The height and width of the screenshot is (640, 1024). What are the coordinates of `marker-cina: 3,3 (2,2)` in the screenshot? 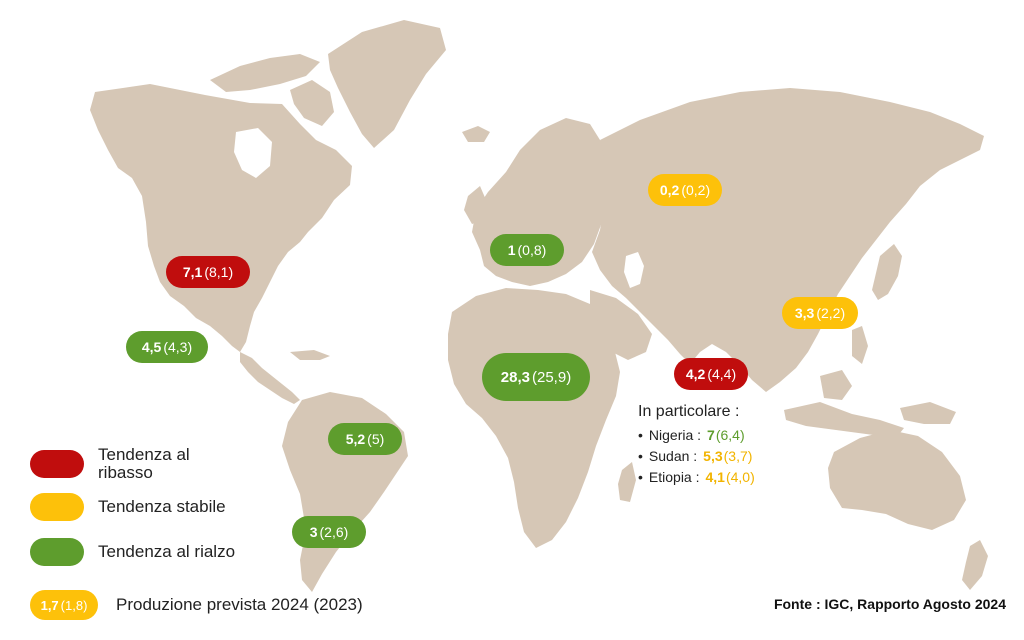 It's located at (820, 313).